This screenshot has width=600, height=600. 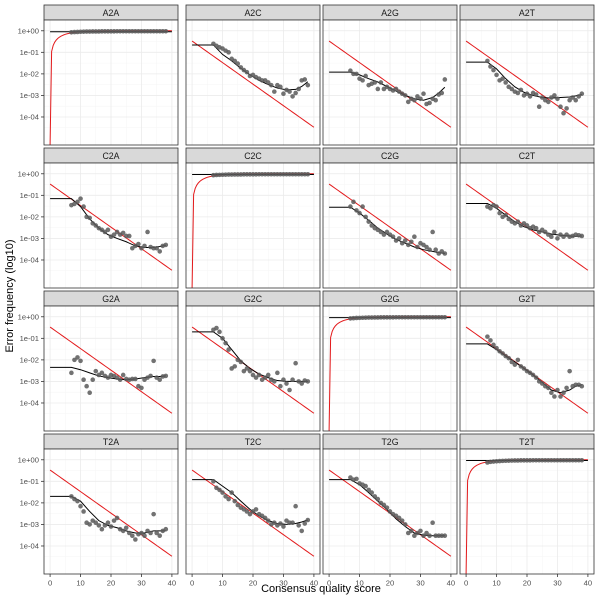 What do you see at coordinates (253, 442) in the screenshot?
I see `facet-strip-label: T2C` at bounding box center [253, 442].